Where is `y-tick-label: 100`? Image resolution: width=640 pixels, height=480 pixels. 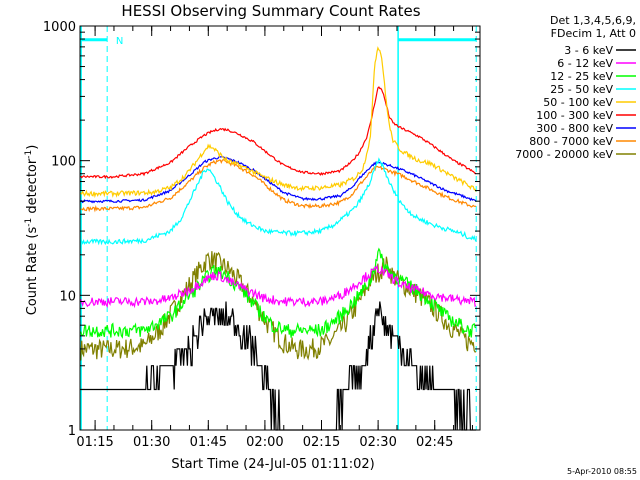
y-tick-label: 100 is located at coordinates (63, 162).